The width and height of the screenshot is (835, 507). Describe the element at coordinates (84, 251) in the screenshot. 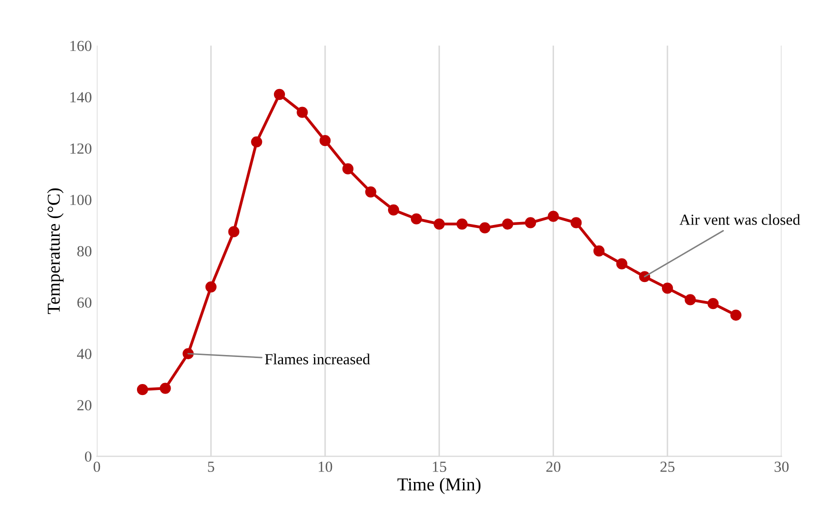

I see `y-tick-label: 80` at that location.